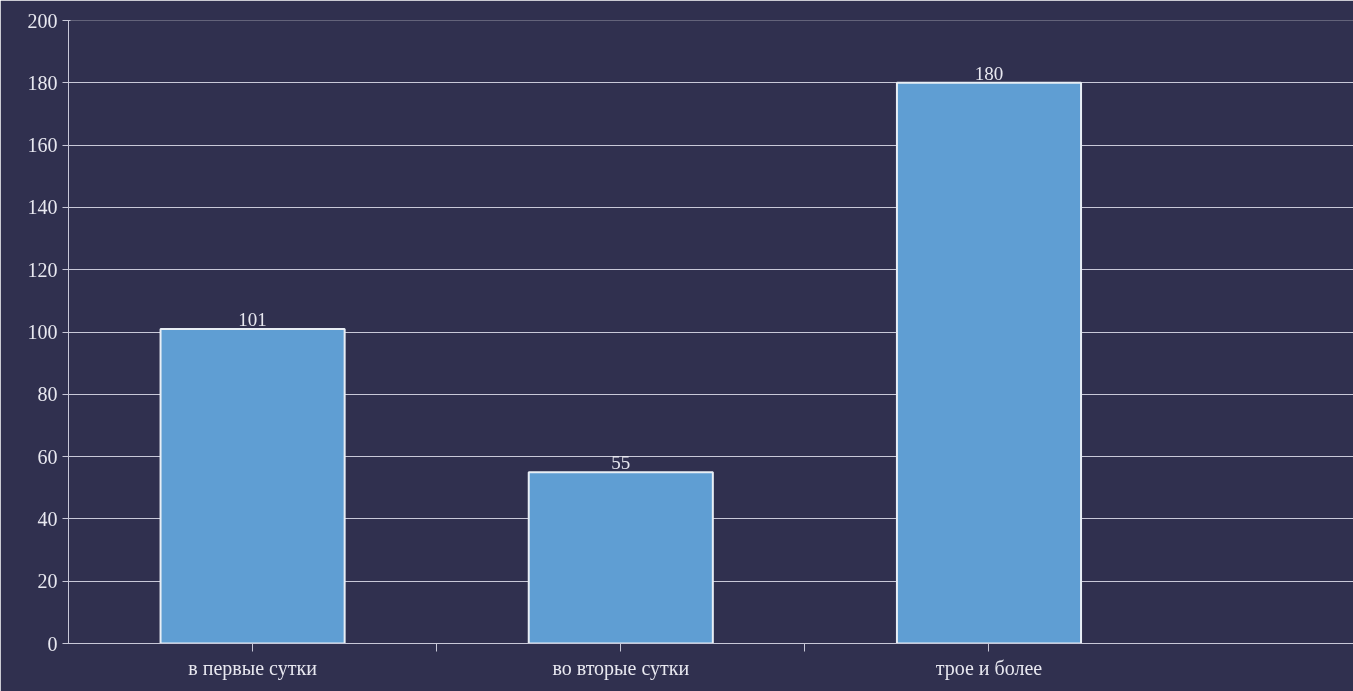 This screenshot has height=691, width=1353. What do you see at coordinates (42, 145) in the screenshot?
I see `y-tick-label: 160` at bounding box center [42, 145].